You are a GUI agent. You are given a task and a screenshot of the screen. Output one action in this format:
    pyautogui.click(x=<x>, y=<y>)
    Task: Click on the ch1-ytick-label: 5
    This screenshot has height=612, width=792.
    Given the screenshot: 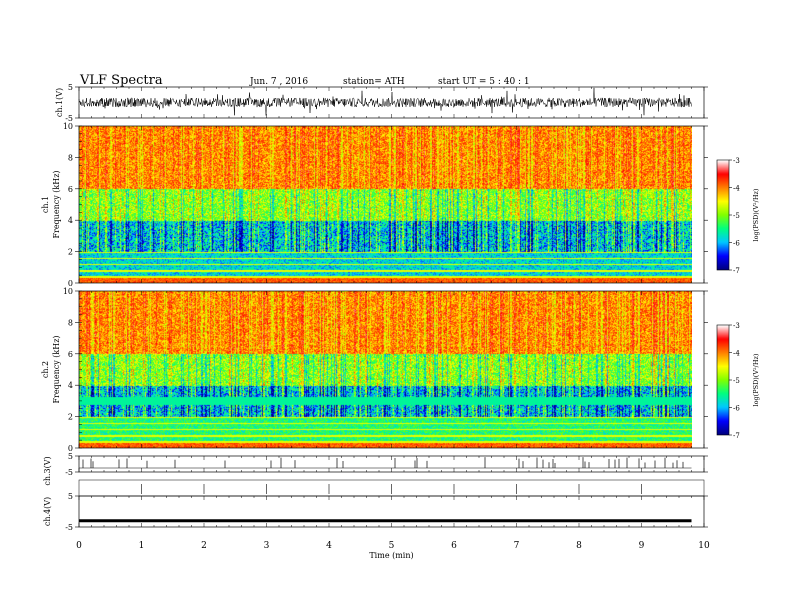 What is the action you would take?
    pyautogui.click(x=70, y=87)
    